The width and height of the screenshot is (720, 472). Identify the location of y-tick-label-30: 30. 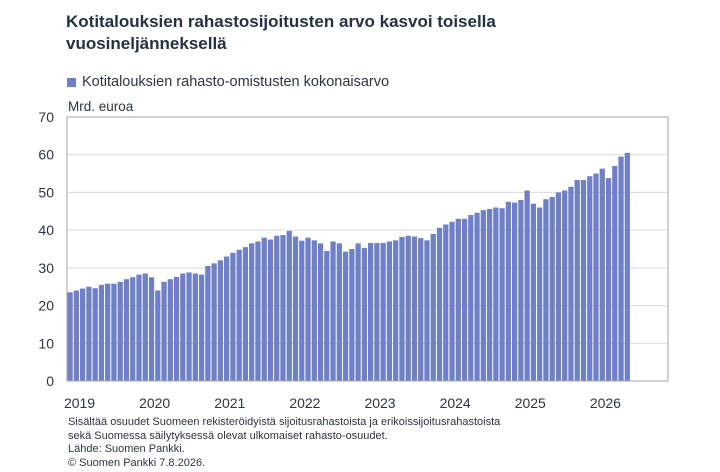
(46, 268).